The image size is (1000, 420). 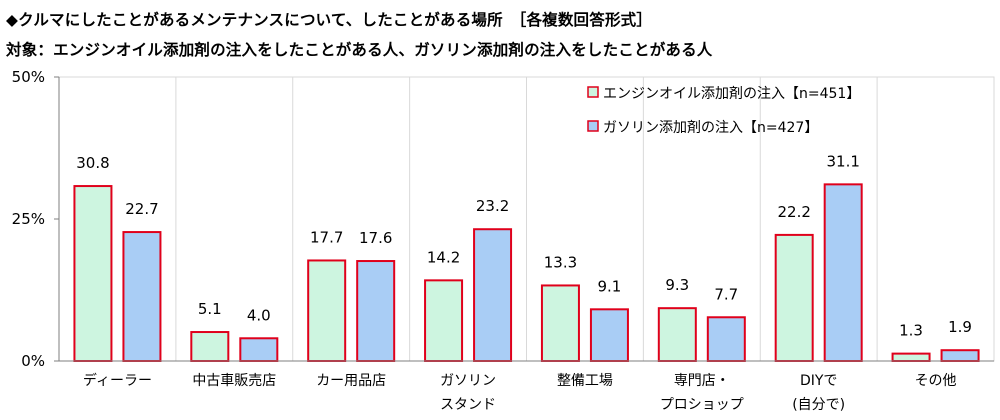 I want to click on data-label: 4.0, so click(x=259, y=315).